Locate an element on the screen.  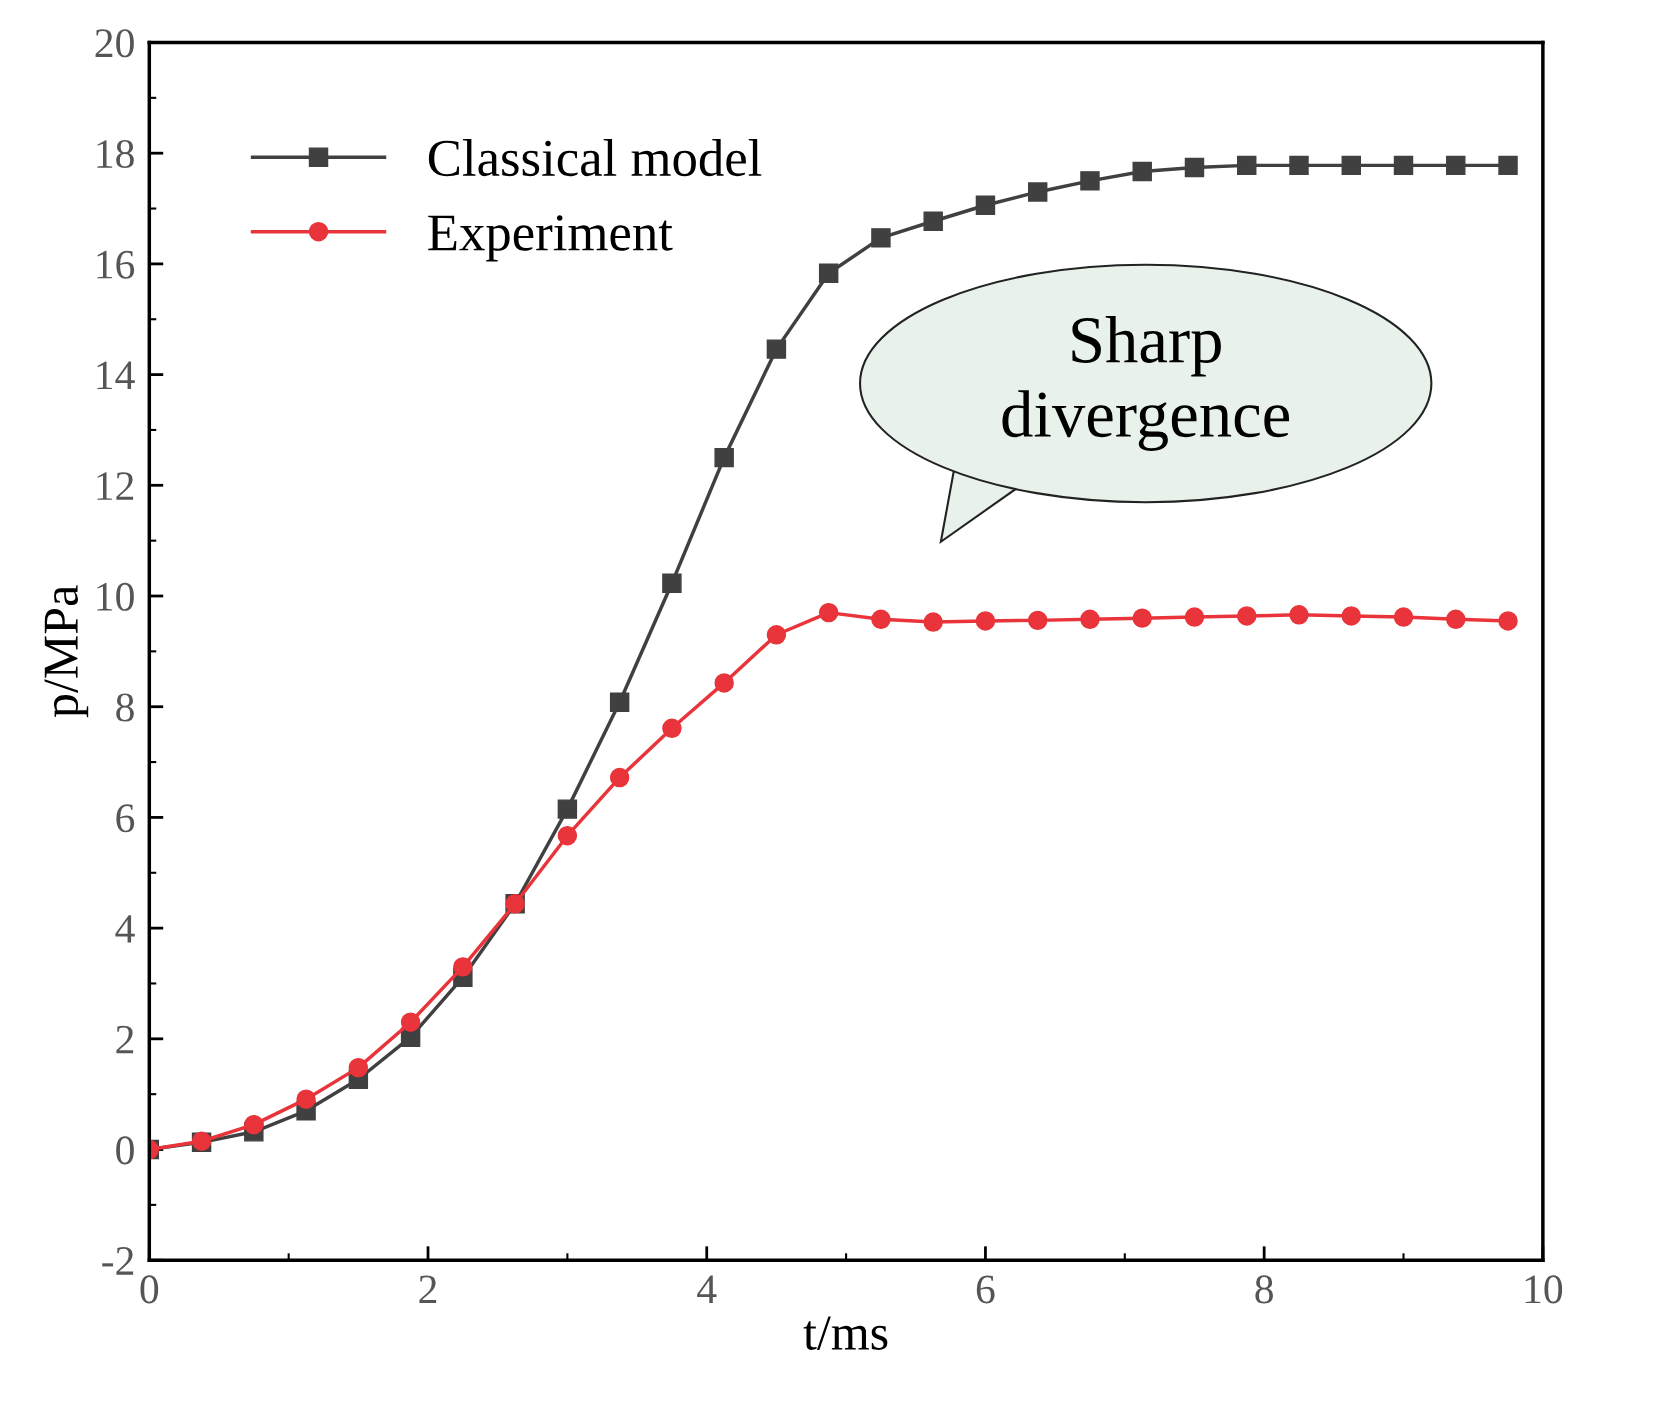
y-tick-label: 10 is located at coordinates (115, 596).